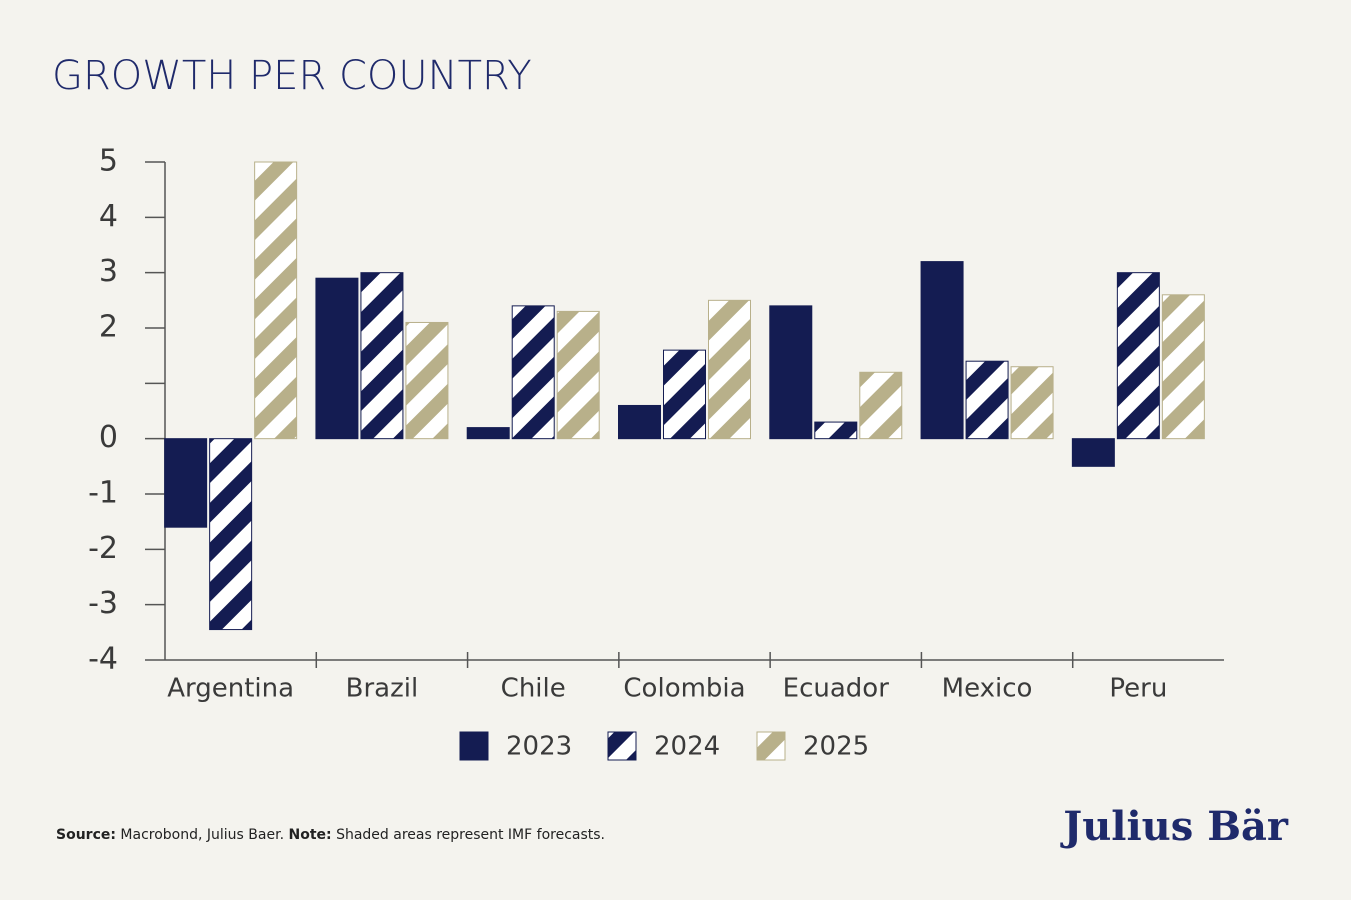  I want to click on note: Shaded areas represent IMF forecasts., so click(470, 835).